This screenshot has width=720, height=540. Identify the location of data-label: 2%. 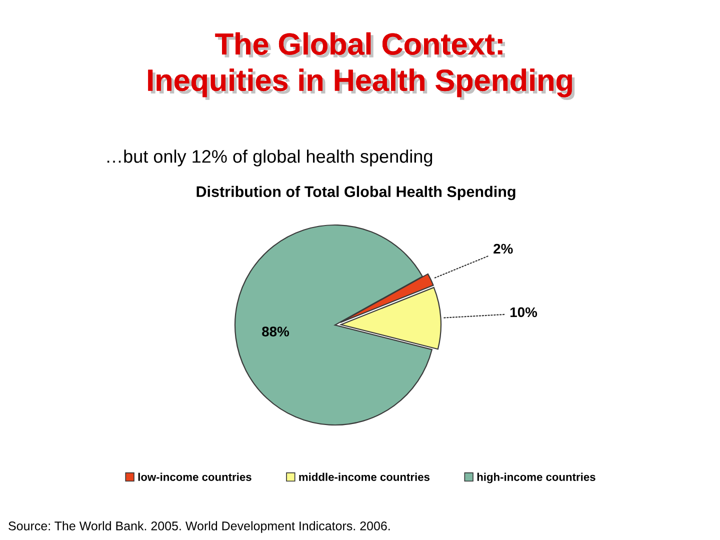
(503, 249).